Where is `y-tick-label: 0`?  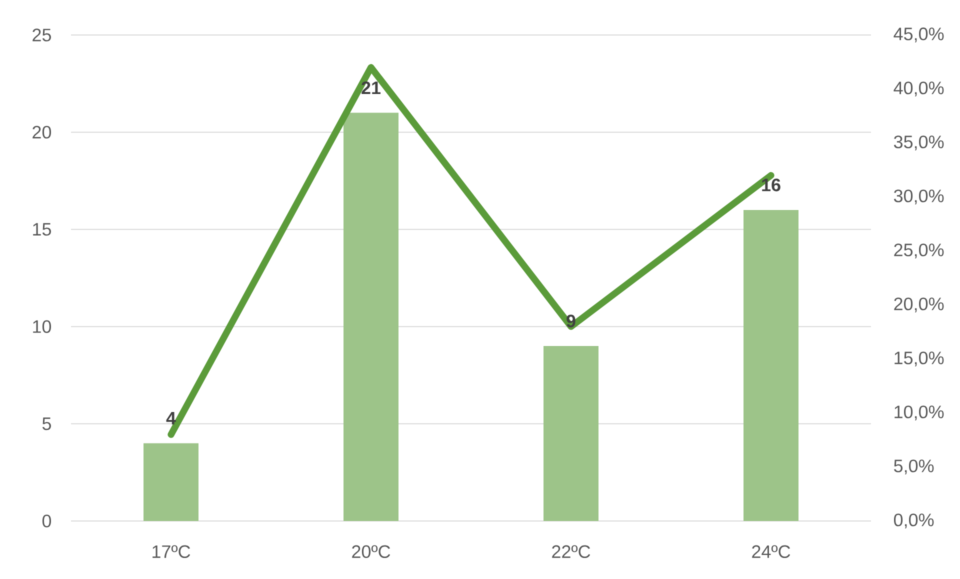 y-tick-label: 0 is located at coordinates (47, 521).